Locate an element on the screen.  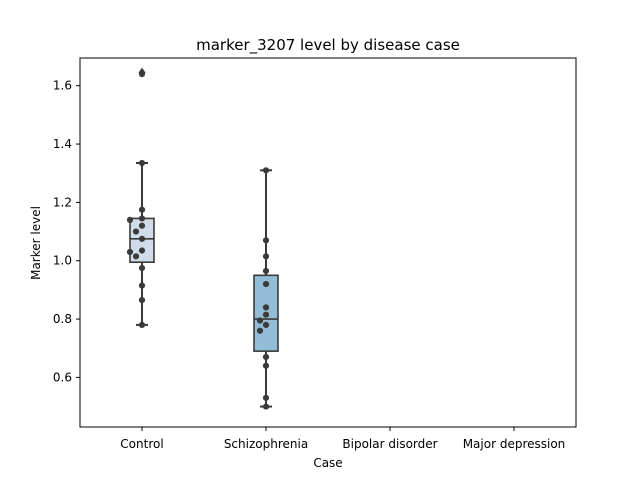
y-tick-label: 1.4 is located at coordinates (62, 144).